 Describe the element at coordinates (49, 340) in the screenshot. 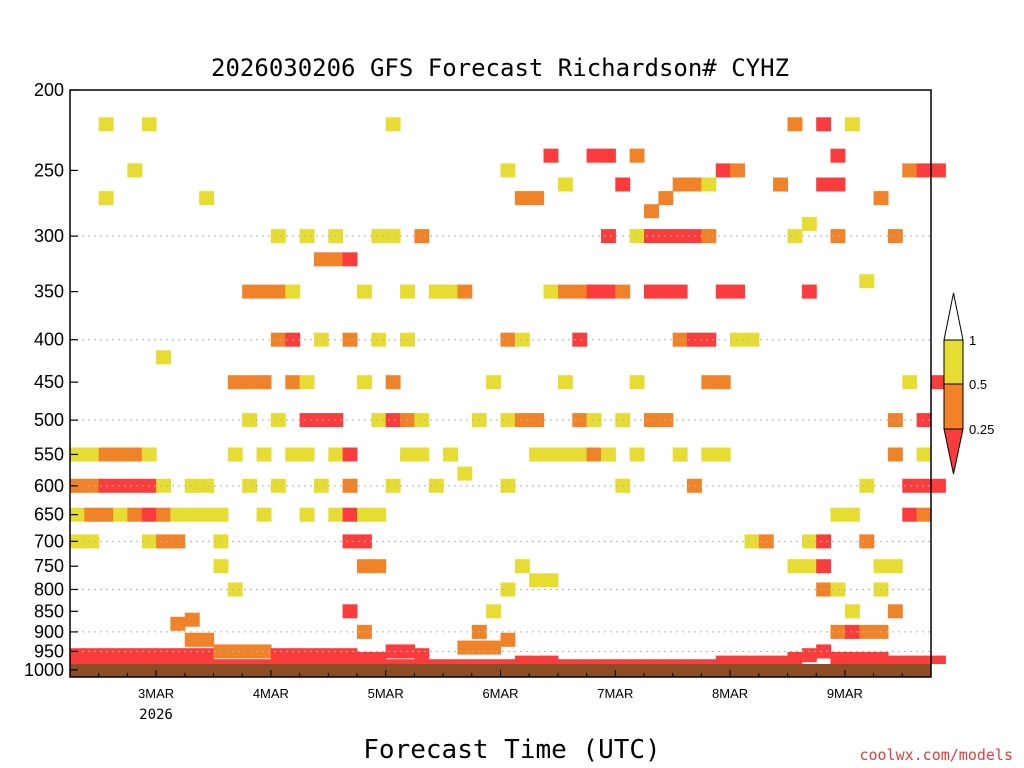

I see `y-tick-label: 400` at that location.